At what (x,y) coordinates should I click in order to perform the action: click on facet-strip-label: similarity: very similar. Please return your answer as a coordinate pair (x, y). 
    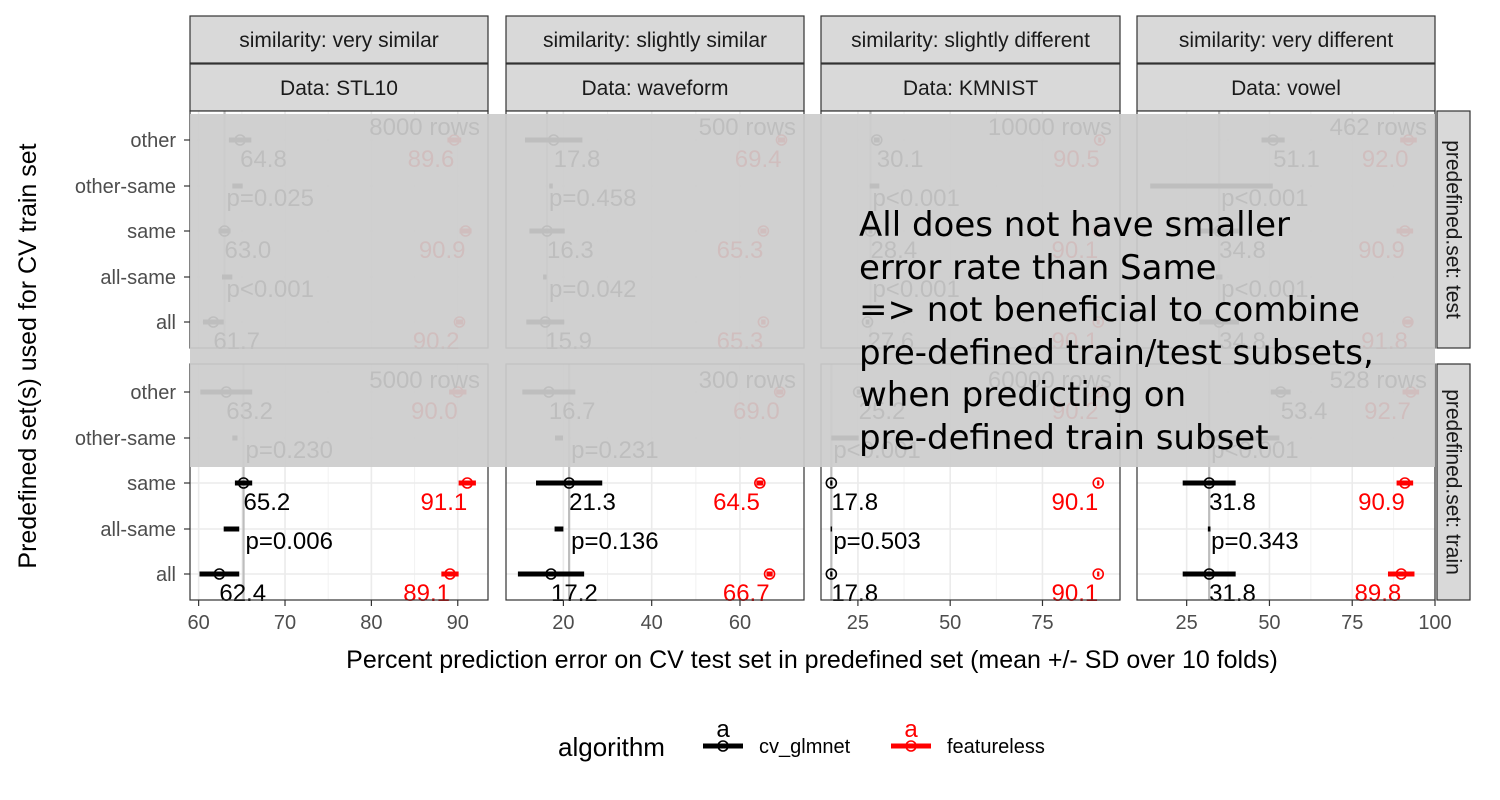
    Looking at the image, I should click on (339, 40).